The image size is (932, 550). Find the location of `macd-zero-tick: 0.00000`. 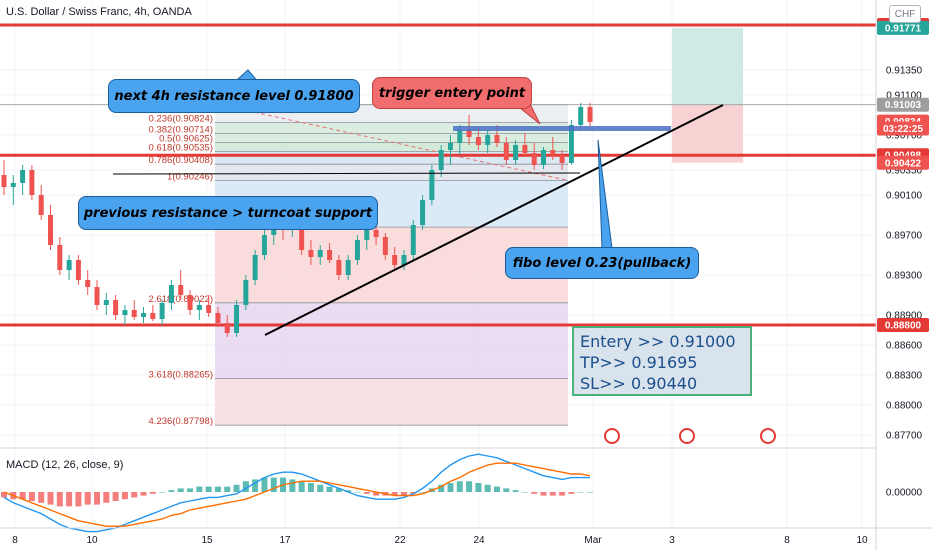

macd-zero-tick: 0.00000 is located at coordinates (904, 493).